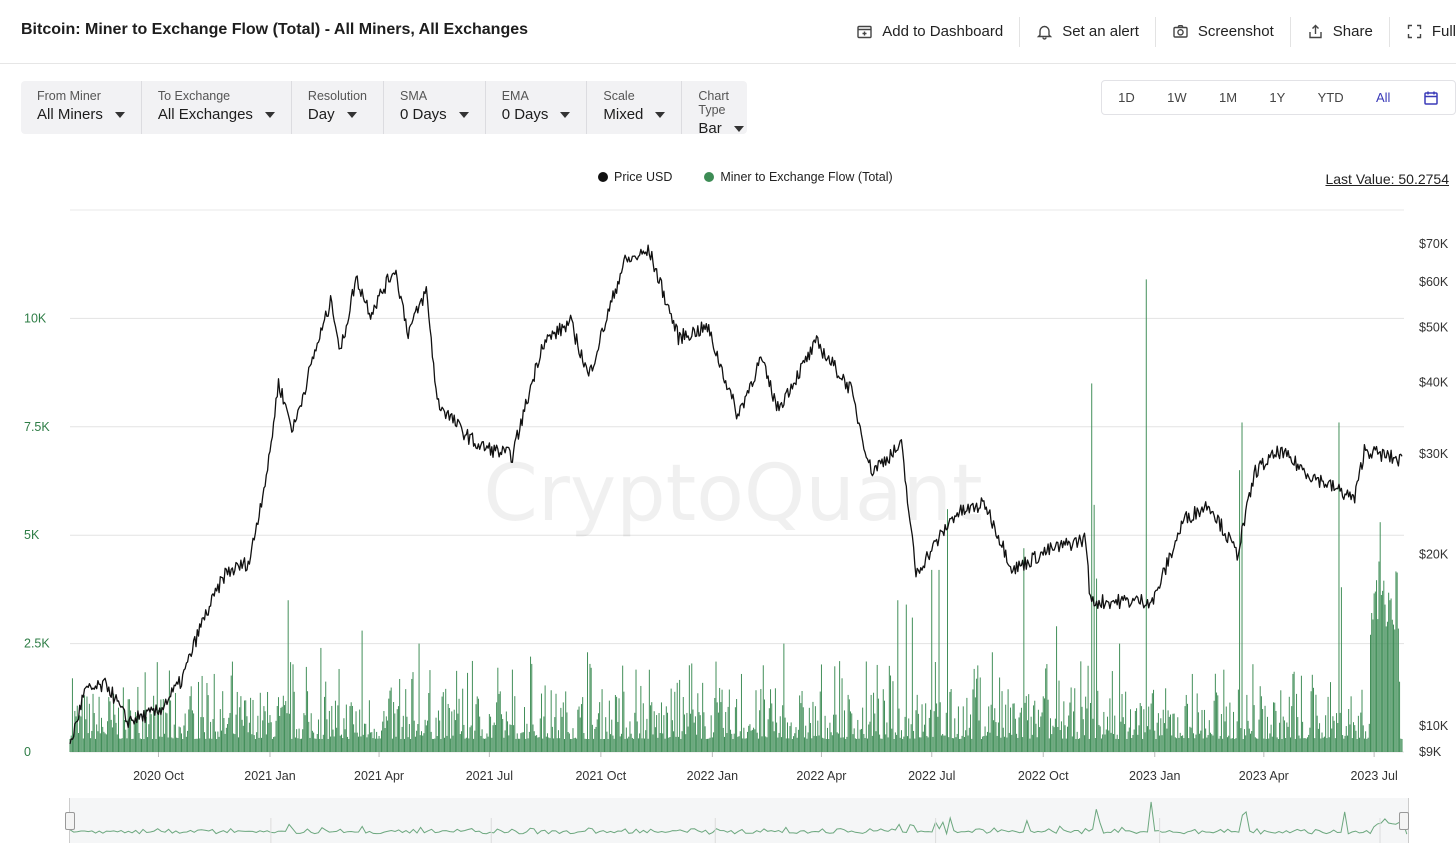 The width and height of the screenshot is (1456, 848). I want to click on to-exchange-label: To Exchange, so click(194, 96).